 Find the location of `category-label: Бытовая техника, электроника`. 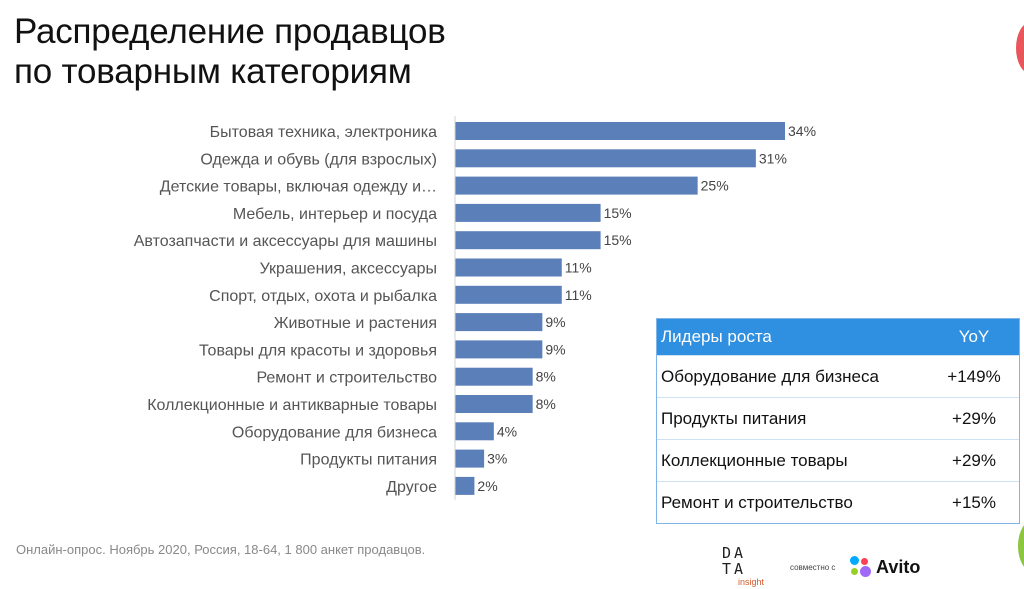

category-label: Бытовая техника, электроника is located at coordinates (323, 132).